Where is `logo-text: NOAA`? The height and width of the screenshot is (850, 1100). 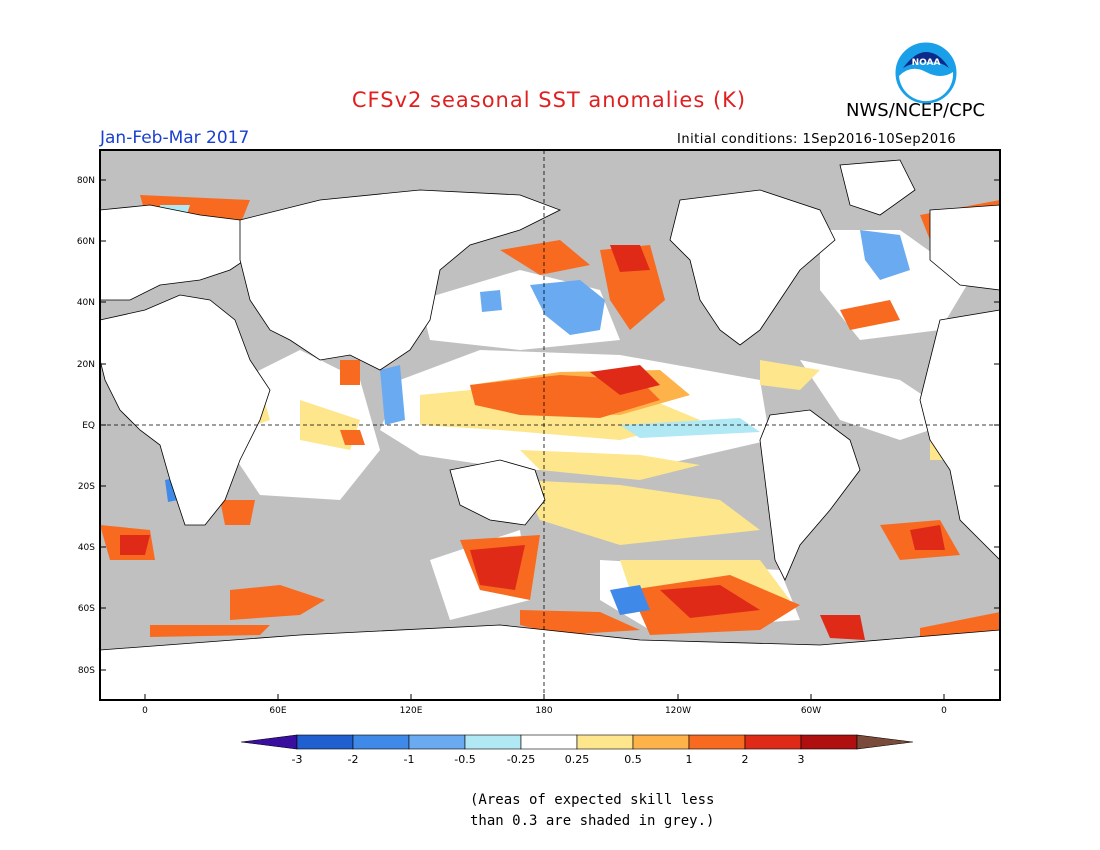 logo-text: NOAA is located at coordinates (926, 63).